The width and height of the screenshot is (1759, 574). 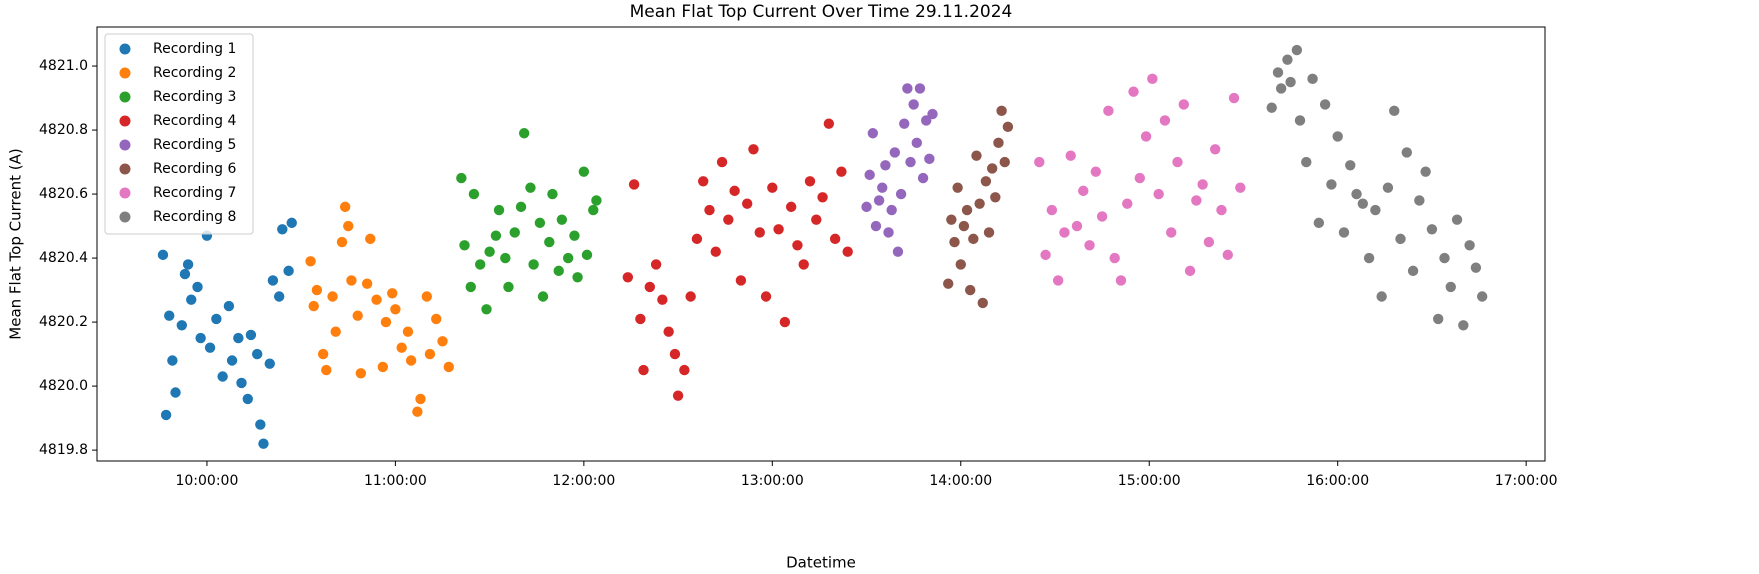 What do you see at coordinates (194, 49) in the screenshot?
I see `legend-label: Recording 1` at bounding box center [194, 49].